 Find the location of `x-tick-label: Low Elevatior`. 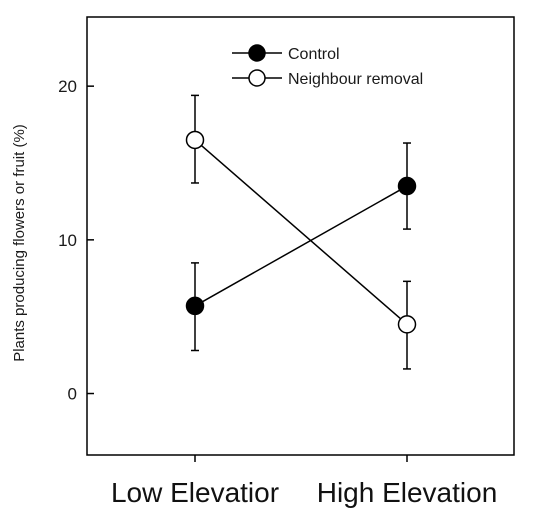

x-tick-label: Low Elevatior is located at coordinates (195, 492).